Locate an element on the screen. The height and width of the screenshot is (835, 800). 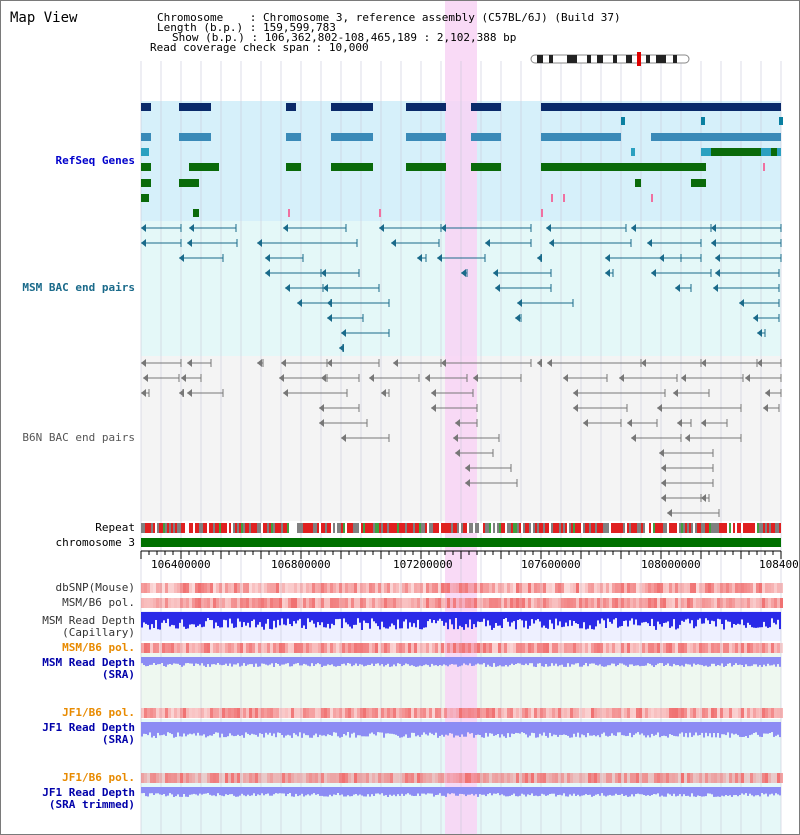
b6n-bac-pair-end is located at coordinates (433, 393).